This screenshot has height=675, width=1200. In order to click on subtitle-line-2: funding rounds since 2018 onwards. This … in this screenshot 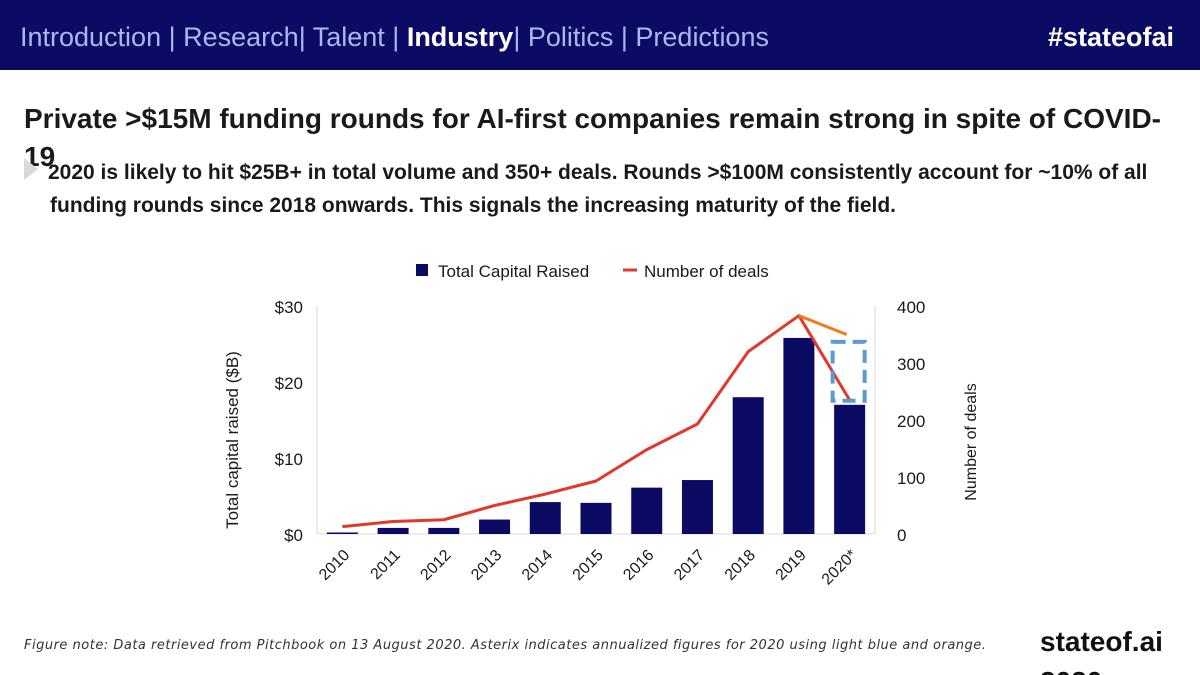, I will do `click(473, 205)`.